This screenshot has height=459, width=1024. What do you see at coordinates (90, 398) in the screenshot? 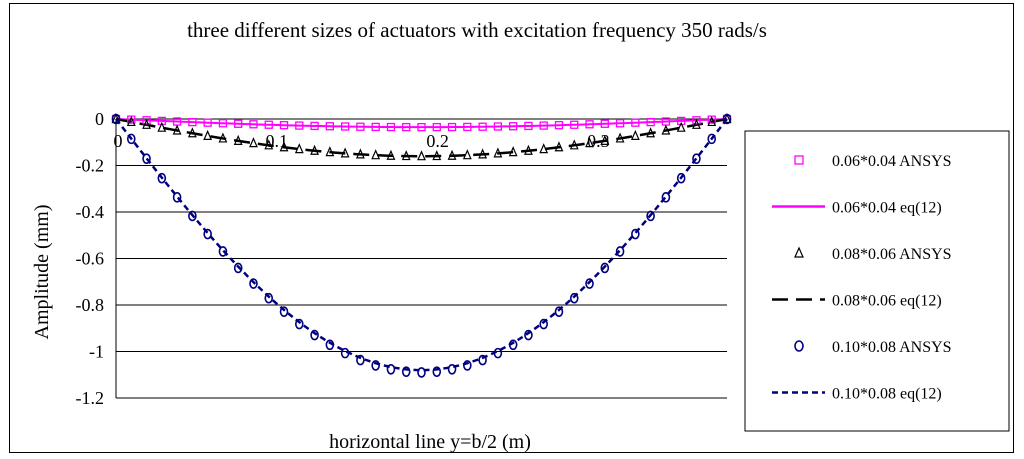
I see `y-tick-label: -1.2` at bounding box center [90, 398].